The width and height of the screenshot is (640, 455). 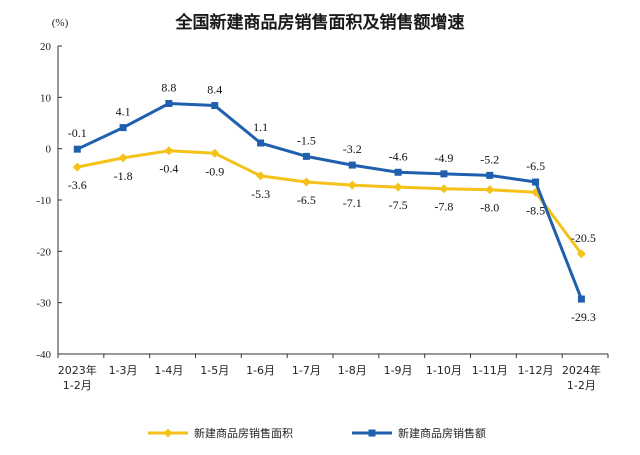 What do you see at coordinates (352, 149) in the screenshot?
I see `data-label: -3.2` at bounding box center [352, 149].